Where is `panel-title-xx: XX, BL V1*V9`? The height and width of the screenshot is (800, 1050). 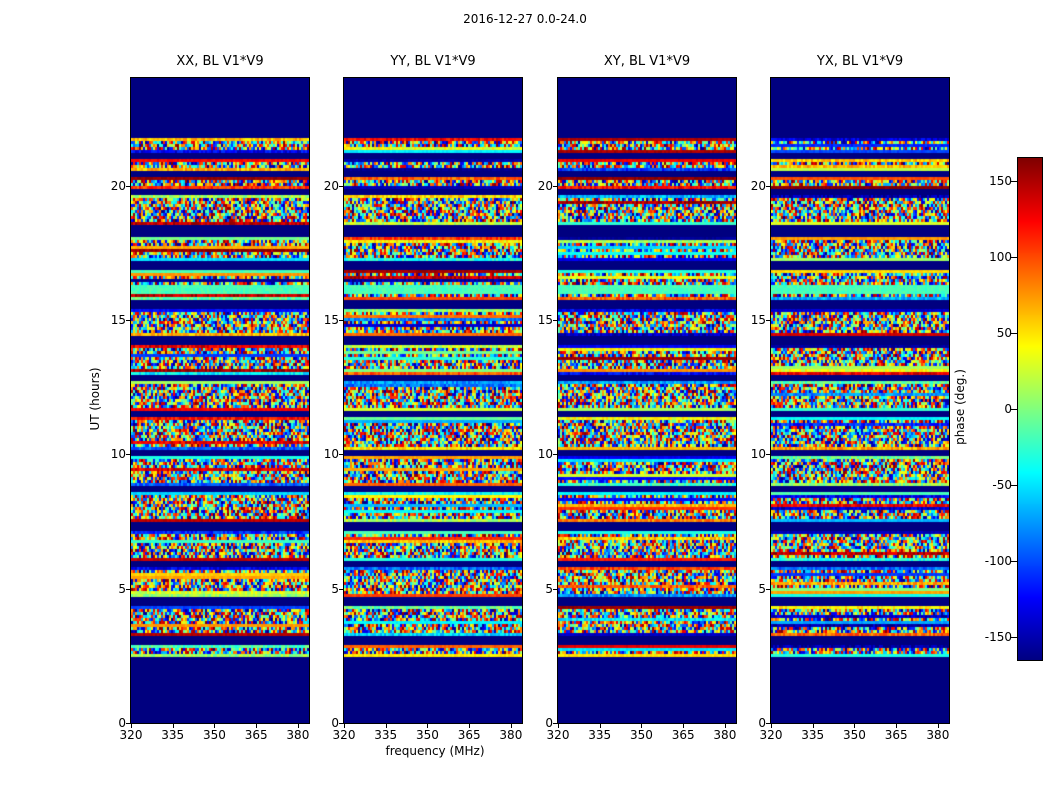 panel-title-xx: XX, BL V1*V9 is located at coordinates (220, 61).